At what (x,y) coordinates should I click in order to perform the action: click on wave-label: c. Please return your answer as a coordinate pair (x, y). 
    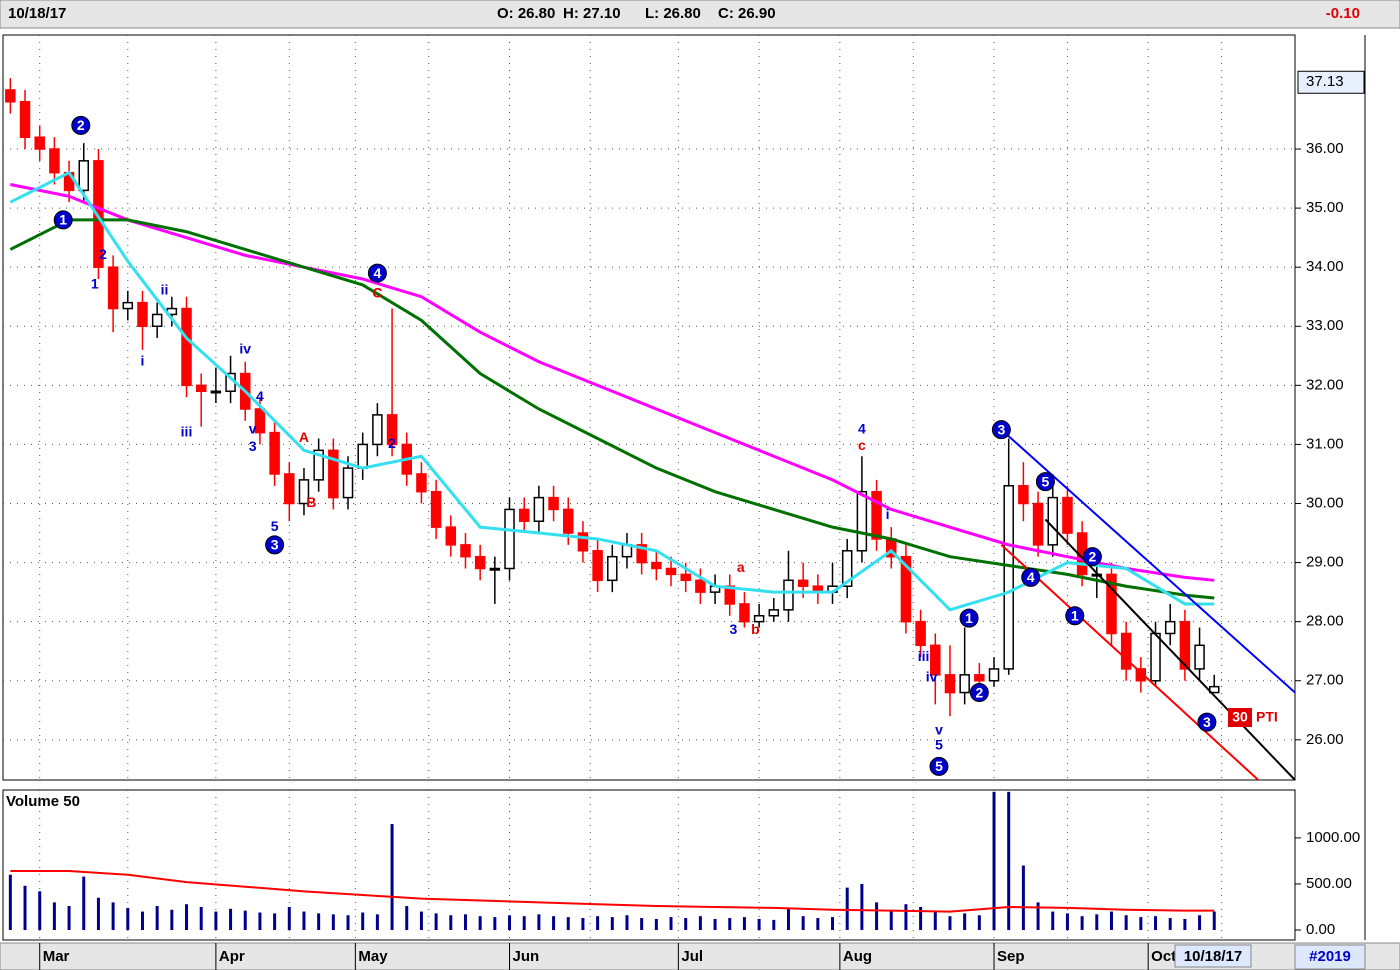
    Looking at the image, I should click on (862, 445).